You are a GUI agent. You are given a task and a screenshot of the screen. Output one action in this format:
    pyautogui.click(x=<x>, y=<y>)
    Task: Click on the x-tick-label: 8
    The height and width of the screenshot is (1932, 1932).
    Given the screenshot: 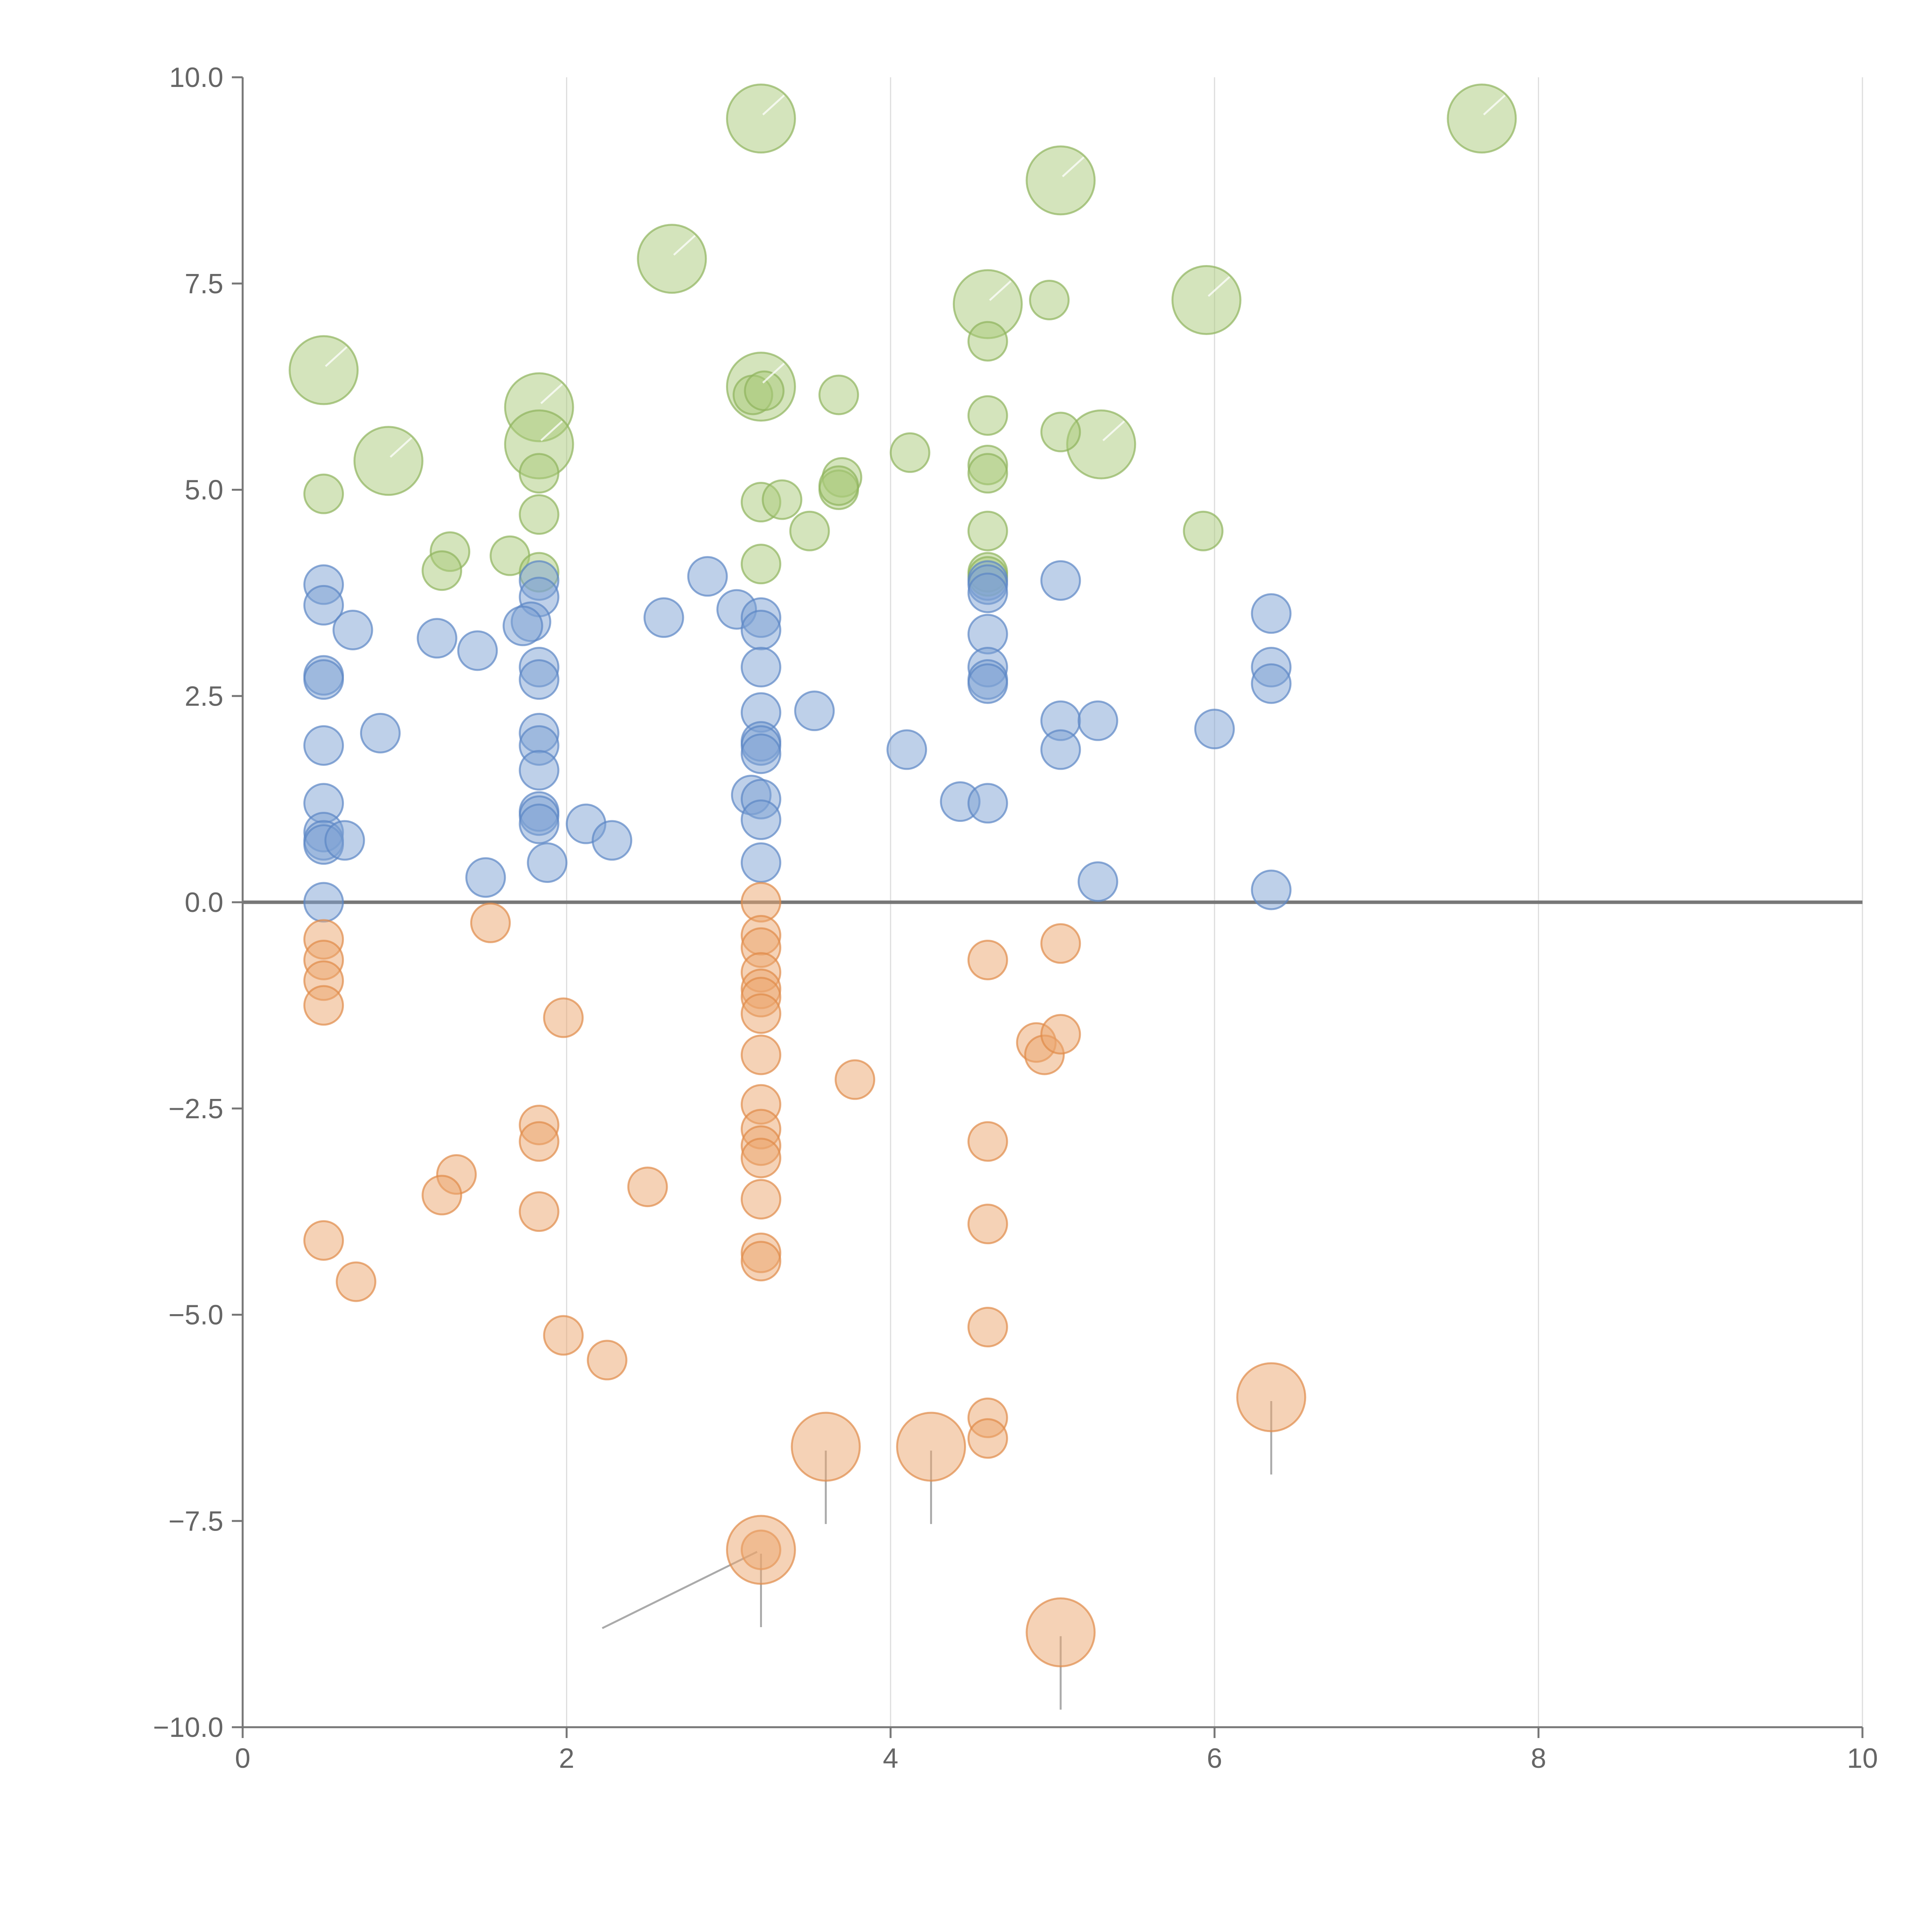 What is the action you would take?
    pyautogui.click(x=1539, y=1758)
    